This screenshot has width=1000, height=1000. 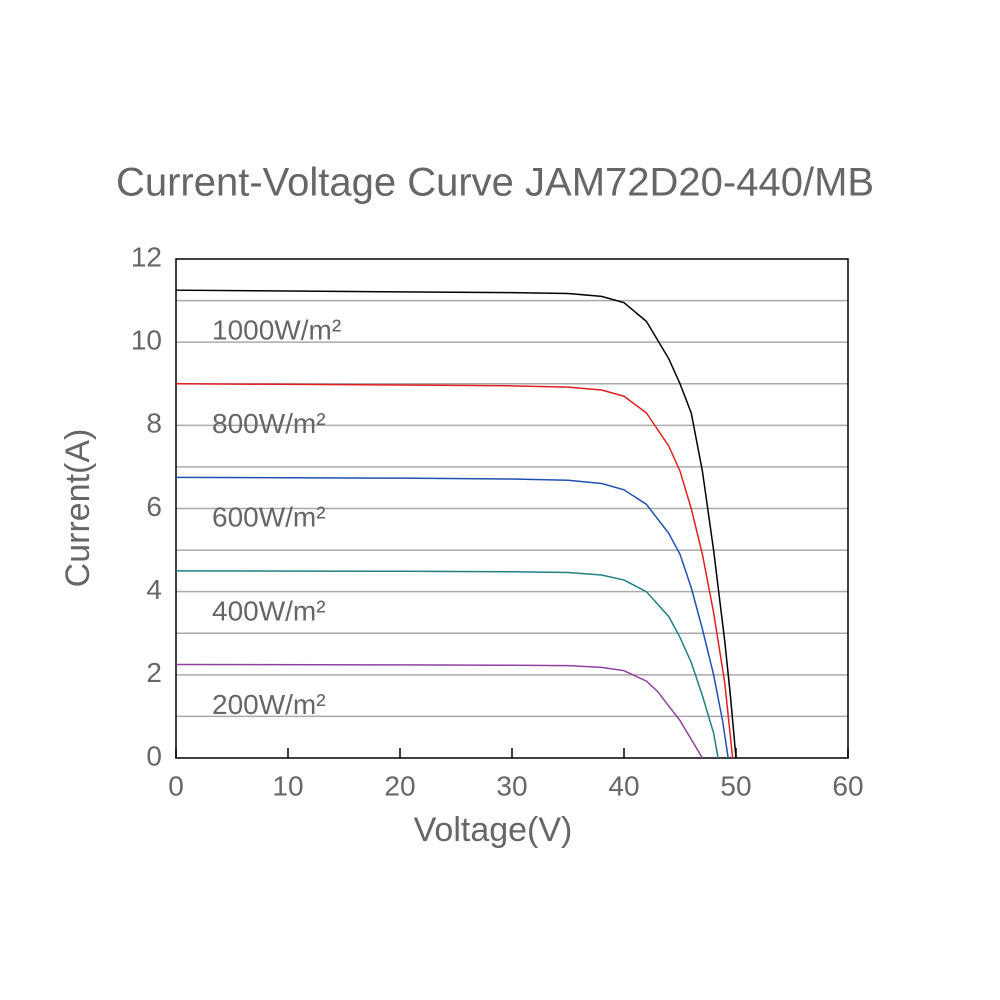 What do you see at coordinates (623, 785) in the screenshot?
I see `x-tick-label: 40` at bounding box center [623, 785].